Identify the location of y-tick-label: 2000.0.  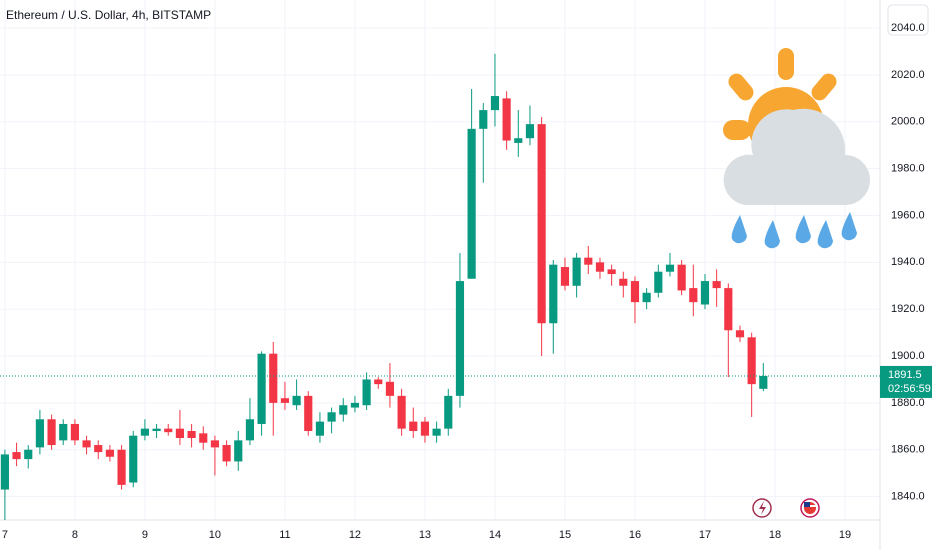
(908, 122).